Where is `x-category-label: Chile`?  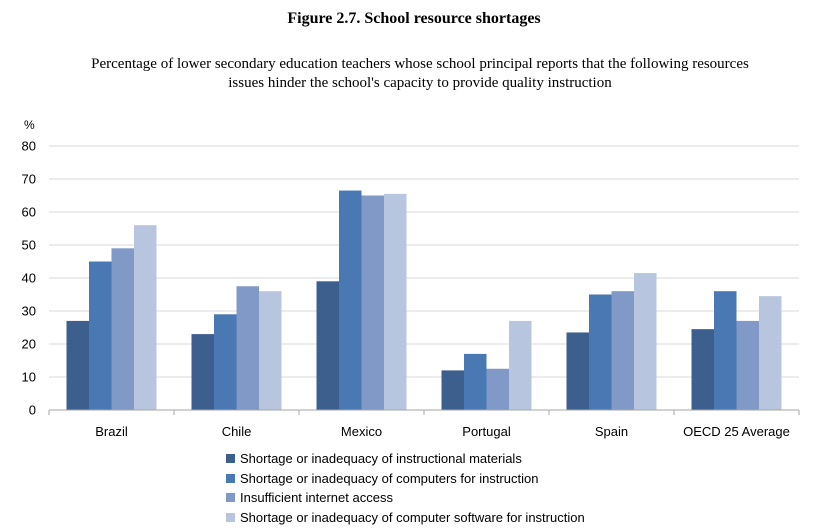 x-category-label: Chile is located at coordinates (237, 431).